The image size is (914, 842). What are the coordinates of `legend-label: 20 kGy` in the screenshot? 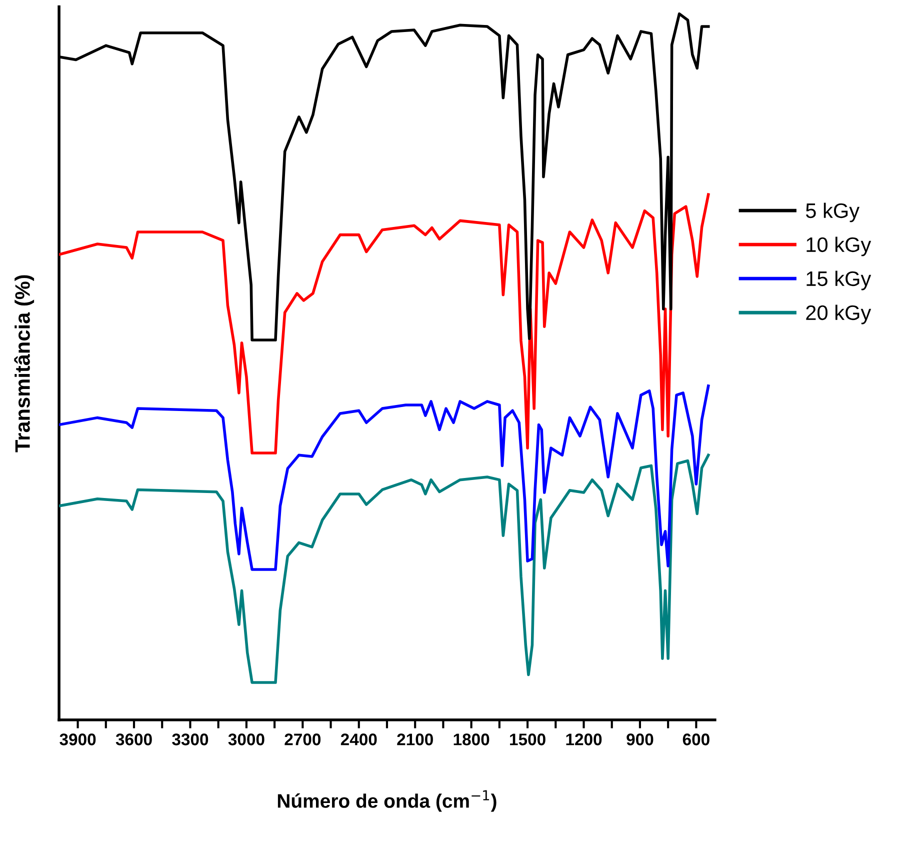 It's located at (839, 314).